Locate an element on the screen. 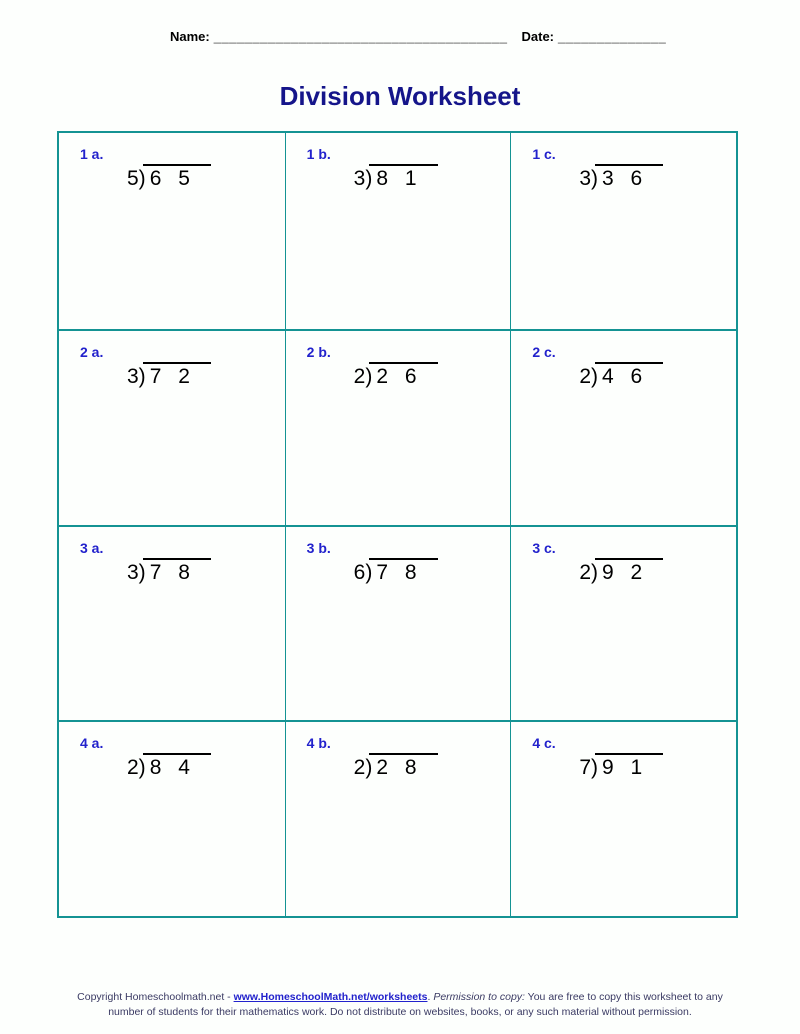 The height and width of the screenshot is (1034, 800). name-blank-line: ______________________________________ is located at coordinates (360, 36).